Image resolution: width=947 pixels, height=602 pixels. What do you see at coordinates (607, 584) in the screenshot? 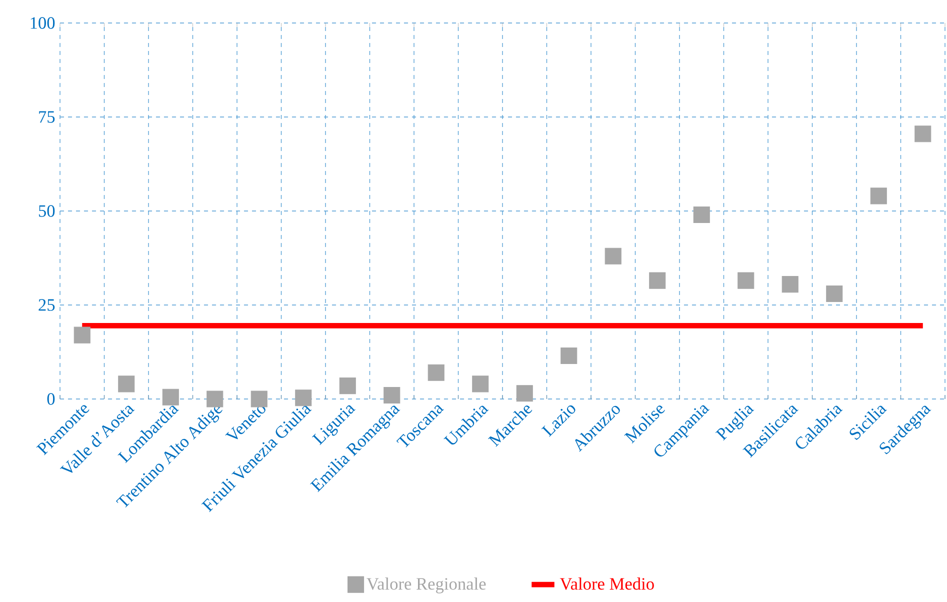
I see `legend-label: Valore Medio` at bounding box center [607, 584].